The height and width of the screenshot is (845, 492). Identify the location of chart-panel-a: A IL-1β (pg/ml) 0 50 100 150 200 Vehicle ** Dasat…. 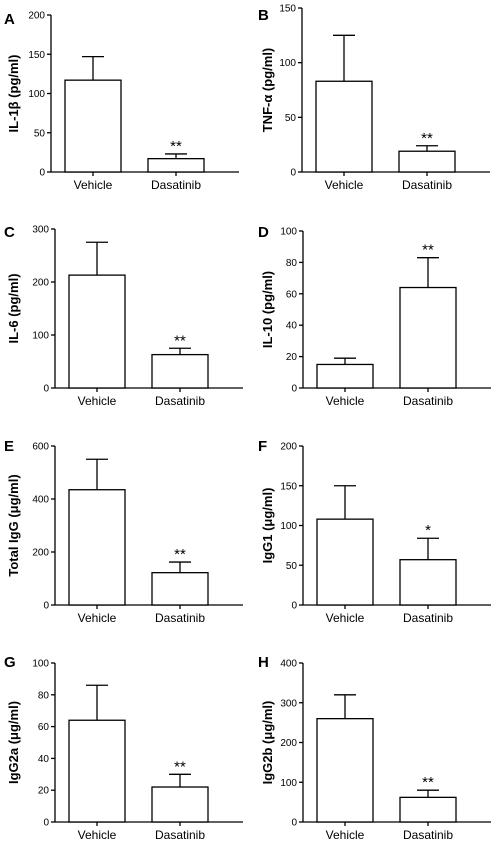
(121, 101).